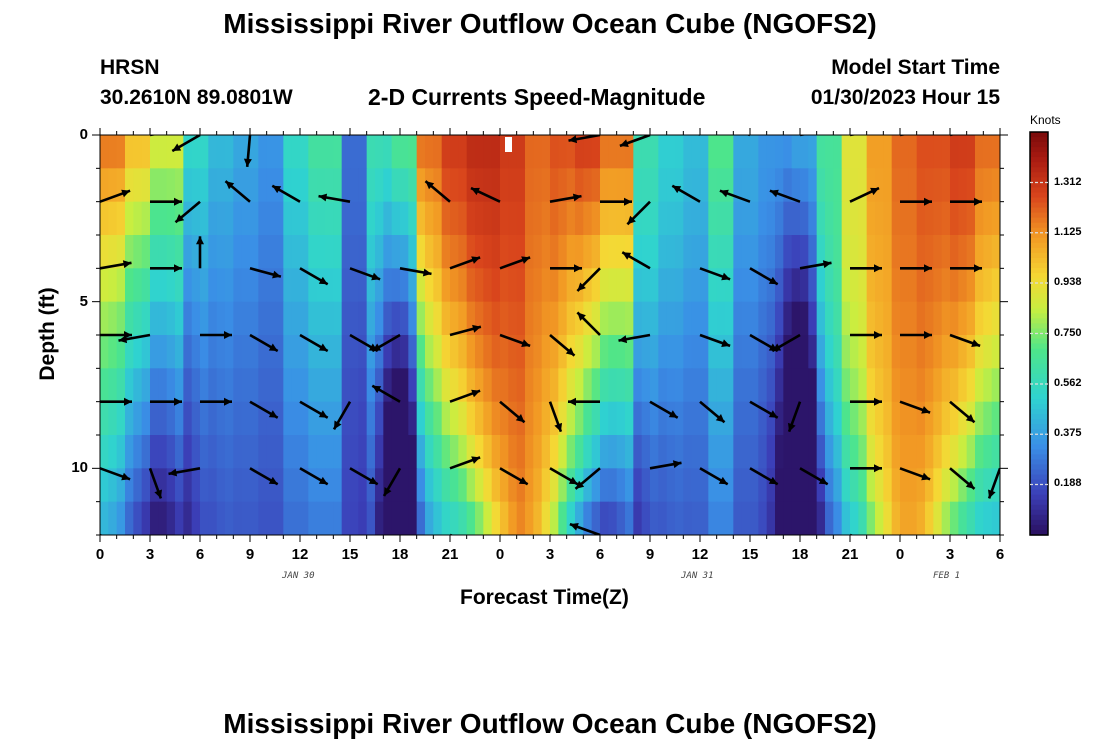  Describe the element at coordinates (1068, 281) in the screenshot. I see `colorbar-tick-label: 0.938` at that location.